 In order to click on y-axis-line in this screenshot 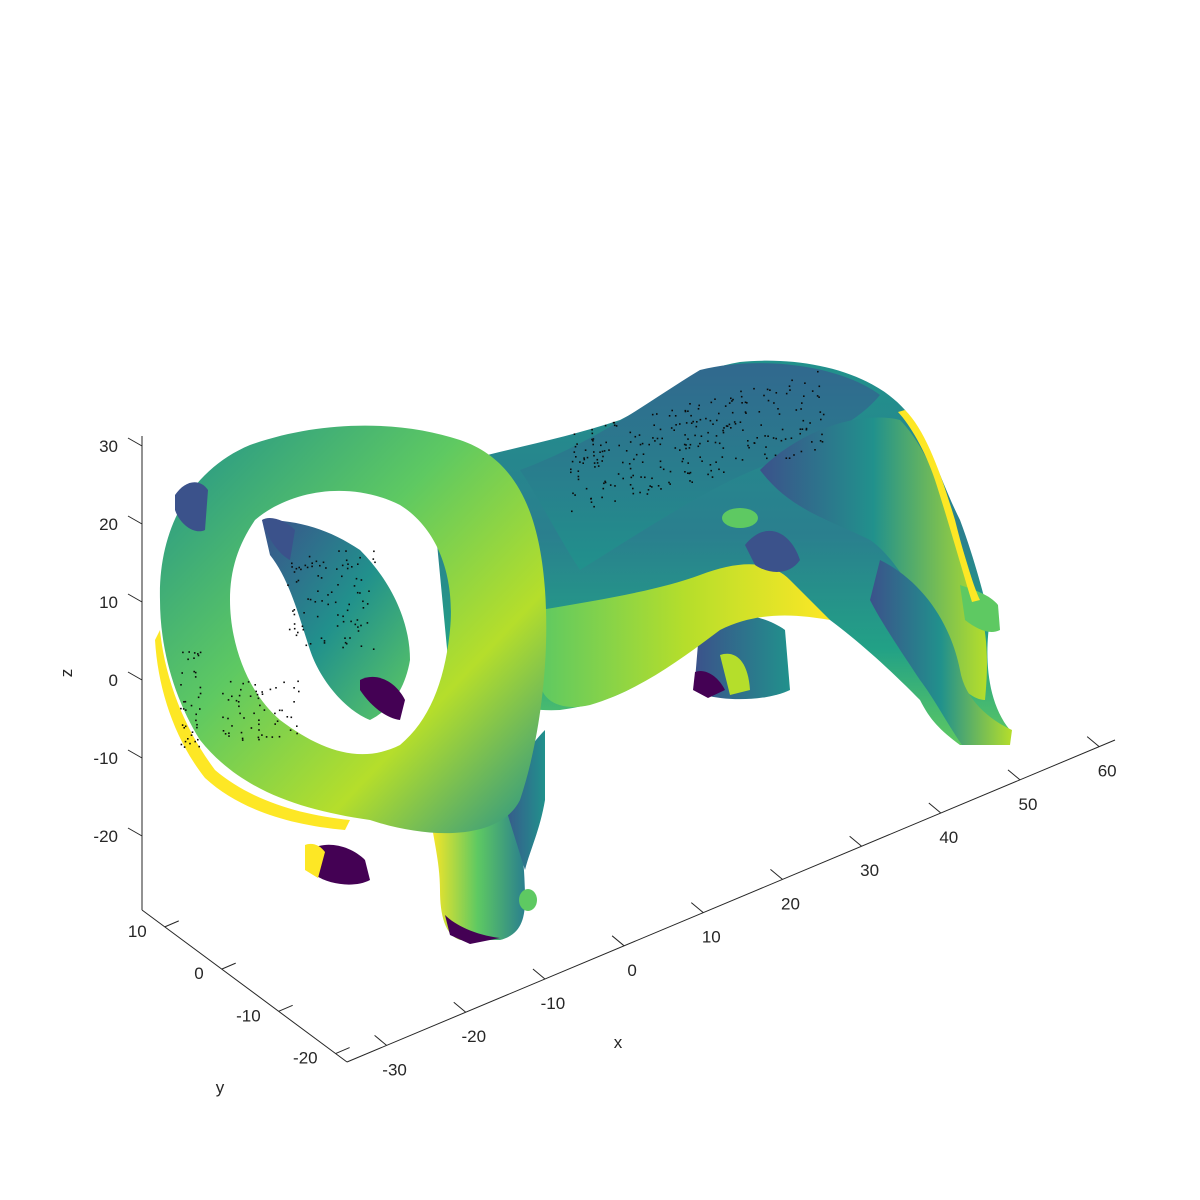, I will do `click(244, 986)`.